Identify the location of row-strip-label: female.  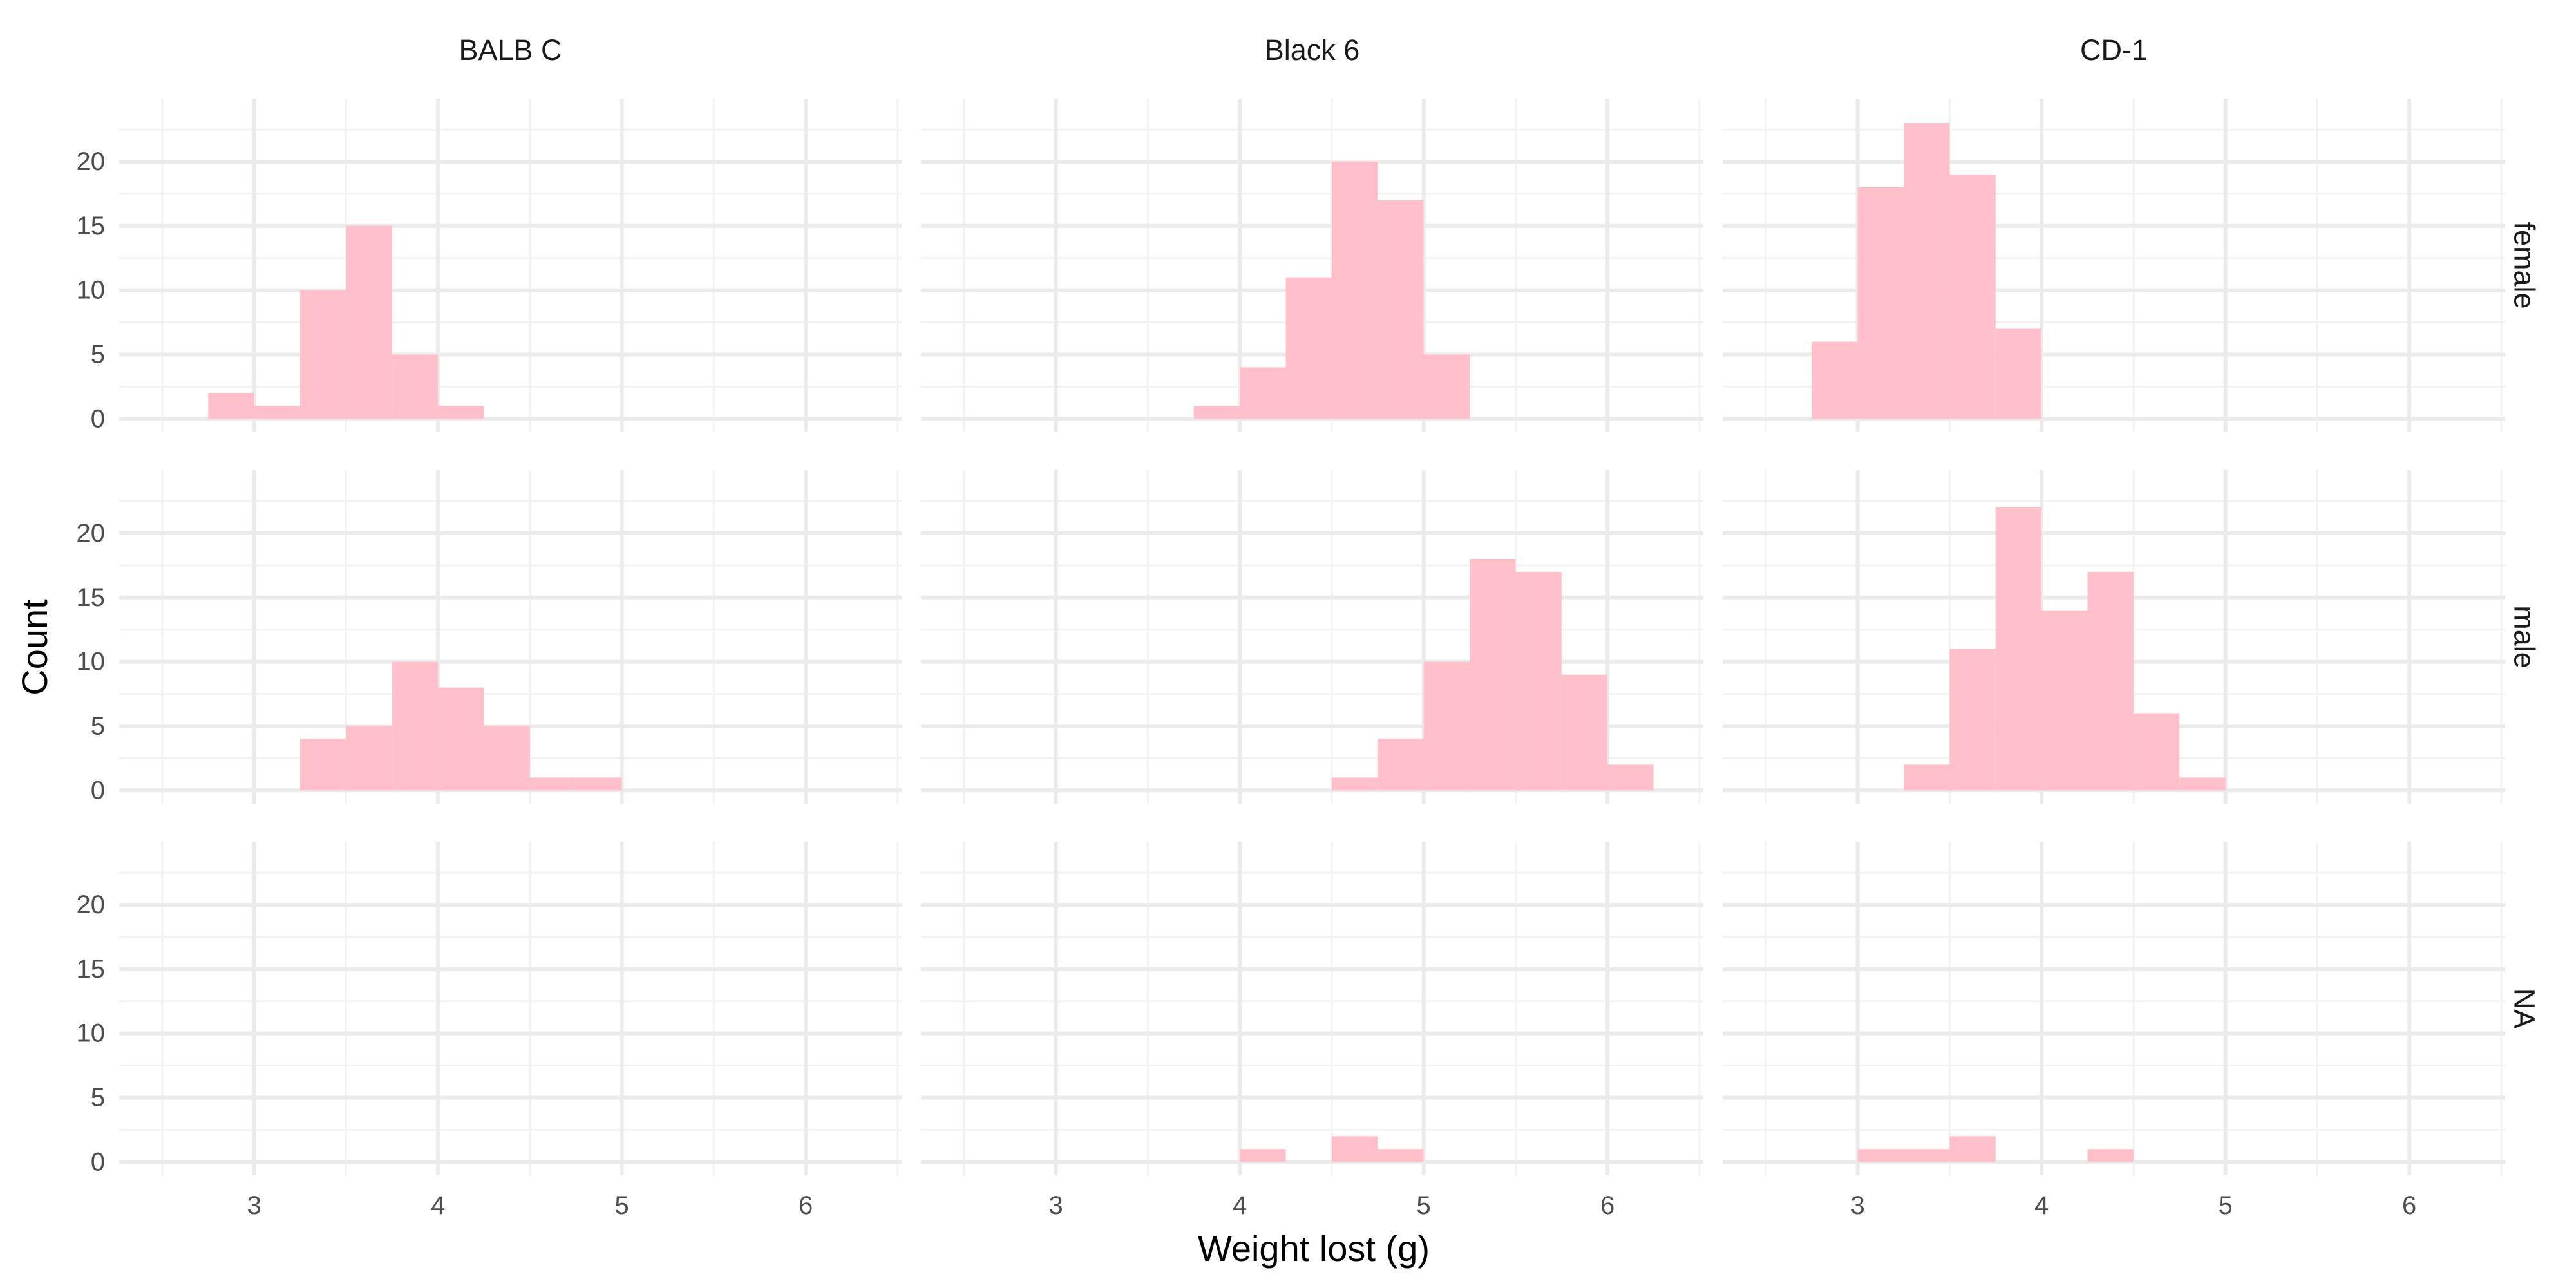
(2524, 265).